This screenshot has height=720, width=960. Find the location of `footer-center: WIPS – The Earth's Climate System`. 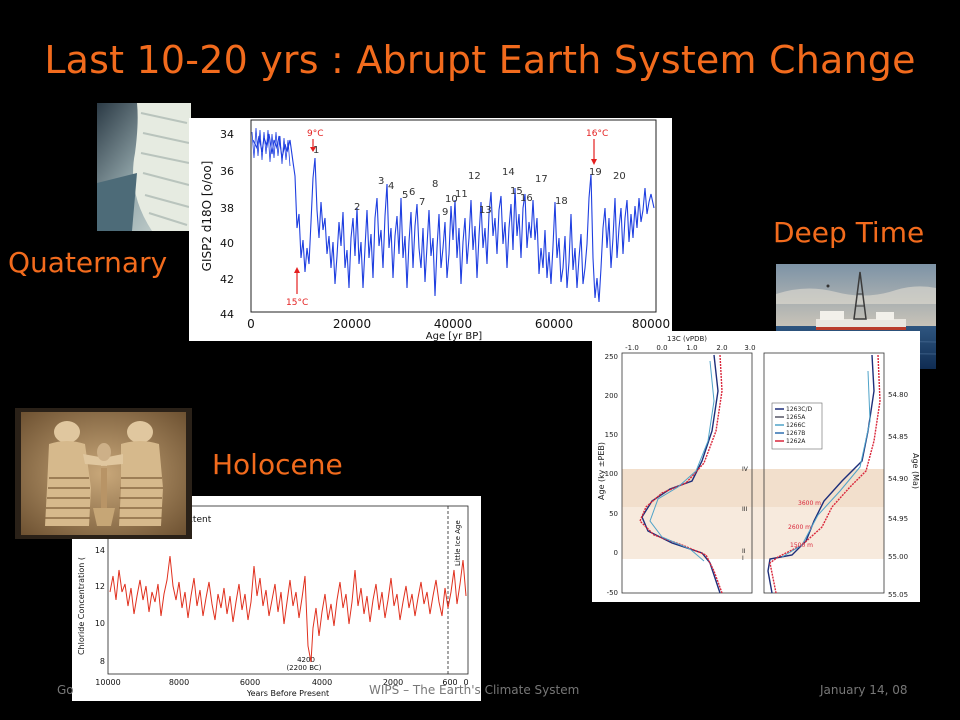

footer-center: WIPS – The Earth's Climate System is located at coordinates (474, 690).